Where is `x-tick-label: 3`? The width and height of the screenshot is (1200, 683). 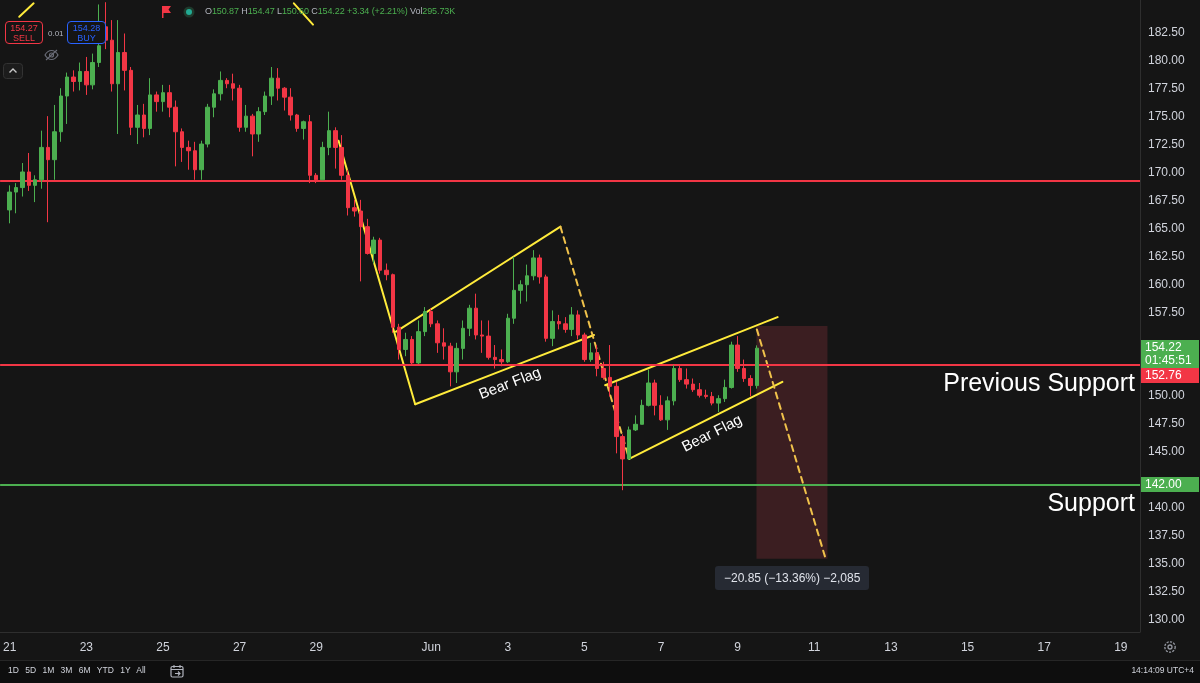 x-tick-label: 3 is located at coordinates (508, 647).